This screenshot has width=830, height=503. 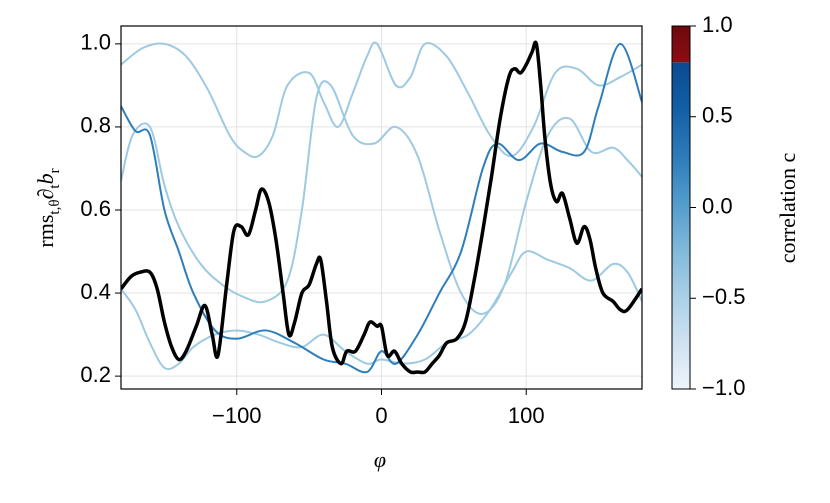 I want to click on colorbar-tick-label: −1.0, so click(x=723, y=387).